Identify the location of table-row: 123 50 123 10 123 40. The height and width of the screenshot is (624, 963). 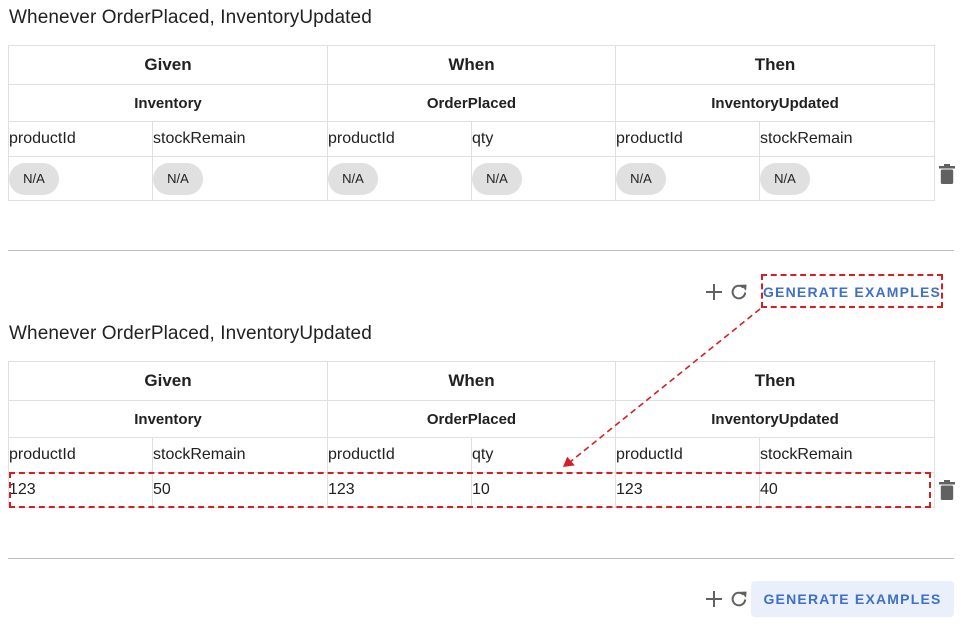
(472, 490).